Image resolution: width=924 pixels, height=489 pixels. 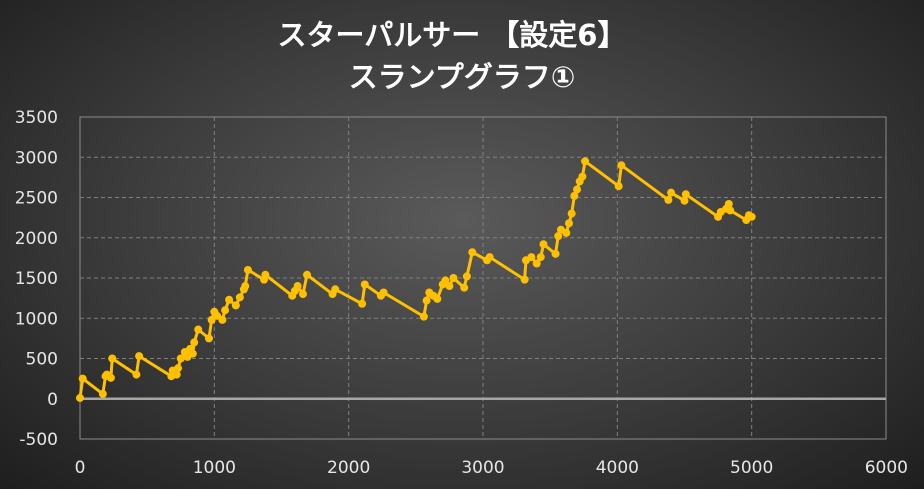 What do you see at coordinates (36, 158) in the screenshot?
I see `y-tick-label: 3000` at bounding box center [36, 158].